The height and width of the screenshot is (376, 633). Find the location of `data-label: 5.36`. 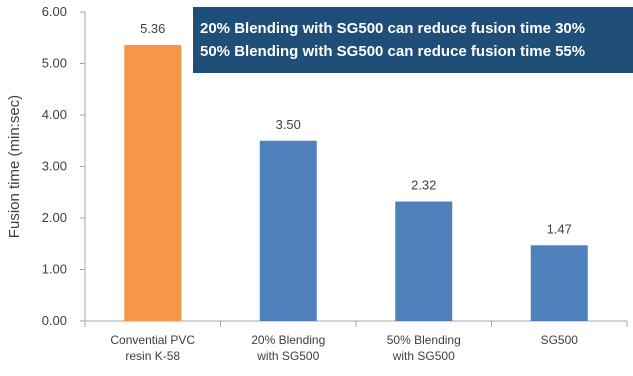

data-label: 5.36 is located at coordinates (152, 28).